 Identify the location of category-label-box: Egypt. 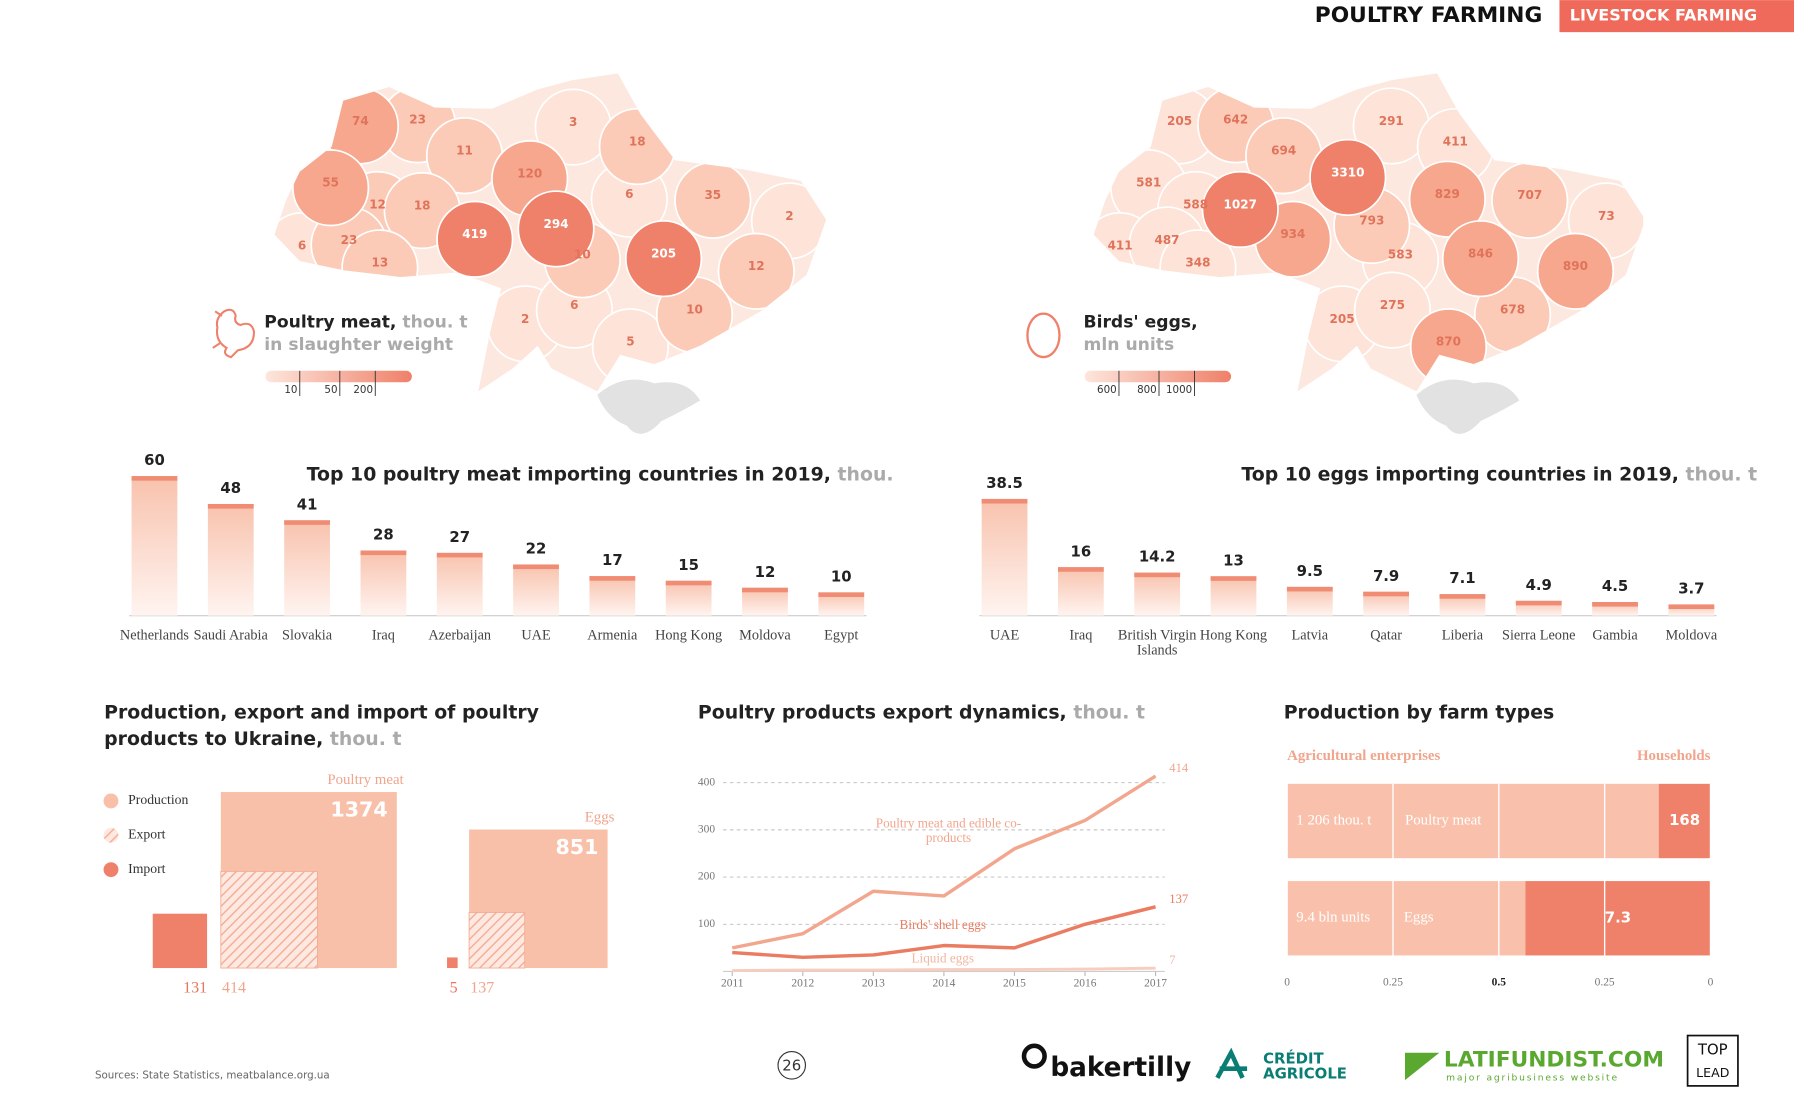
(841, 636).